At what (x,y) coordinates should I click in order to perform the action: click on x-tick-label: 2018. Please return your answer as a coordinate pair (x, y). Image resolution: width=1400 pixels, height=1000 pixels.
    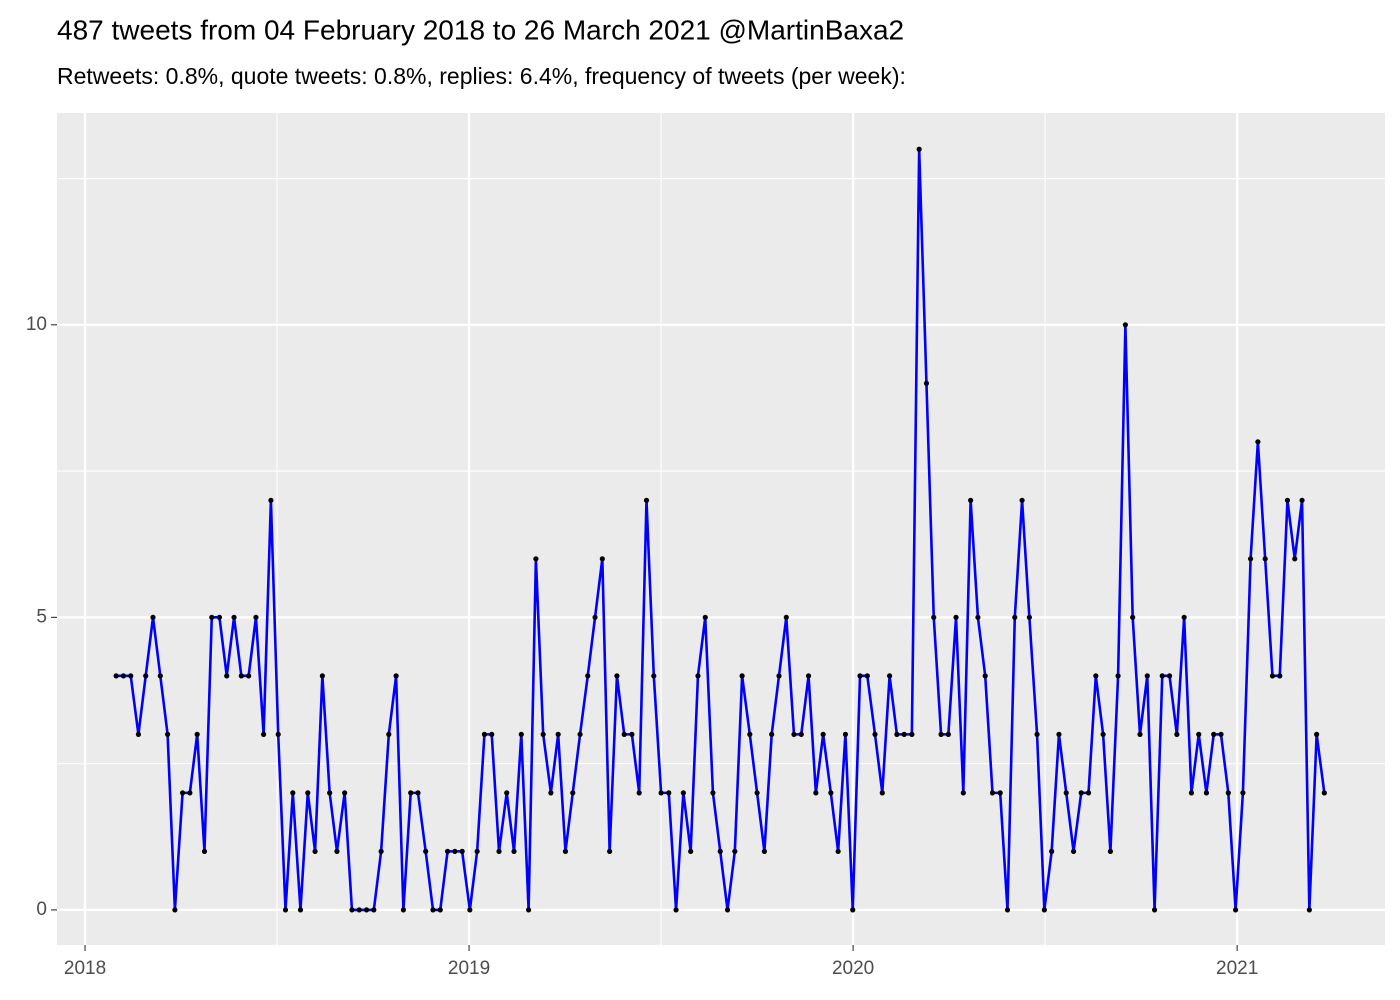
    Looking at the image, I should click on (85, 968).